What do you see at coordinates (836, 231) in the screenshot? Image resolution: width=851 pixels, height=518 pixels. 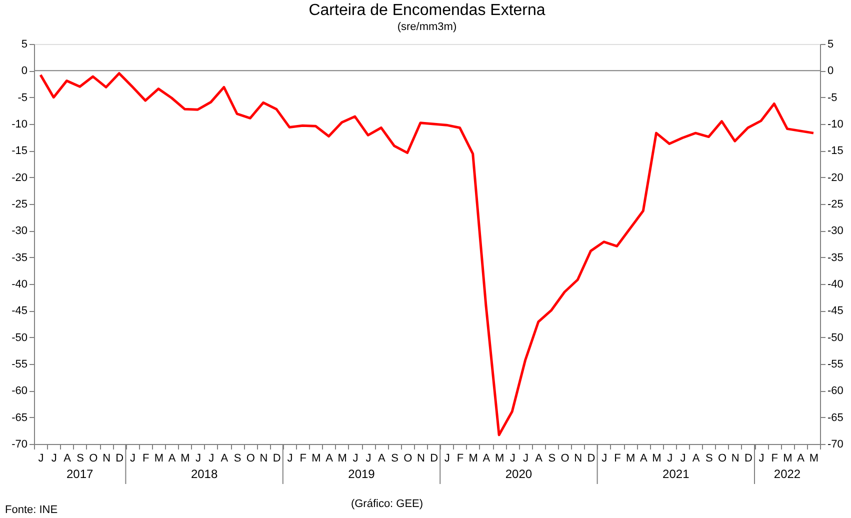 I see `y2-tick-label: -30` at bounding box center [836, 231].